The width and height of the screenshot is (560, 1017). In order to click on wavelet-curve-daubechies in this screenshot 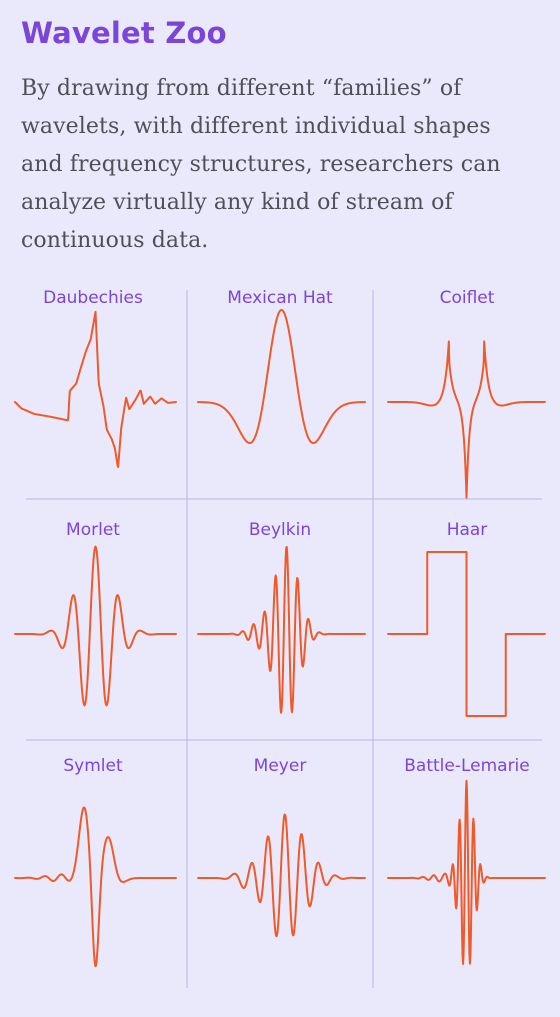, I will do `click(95, 389)`.